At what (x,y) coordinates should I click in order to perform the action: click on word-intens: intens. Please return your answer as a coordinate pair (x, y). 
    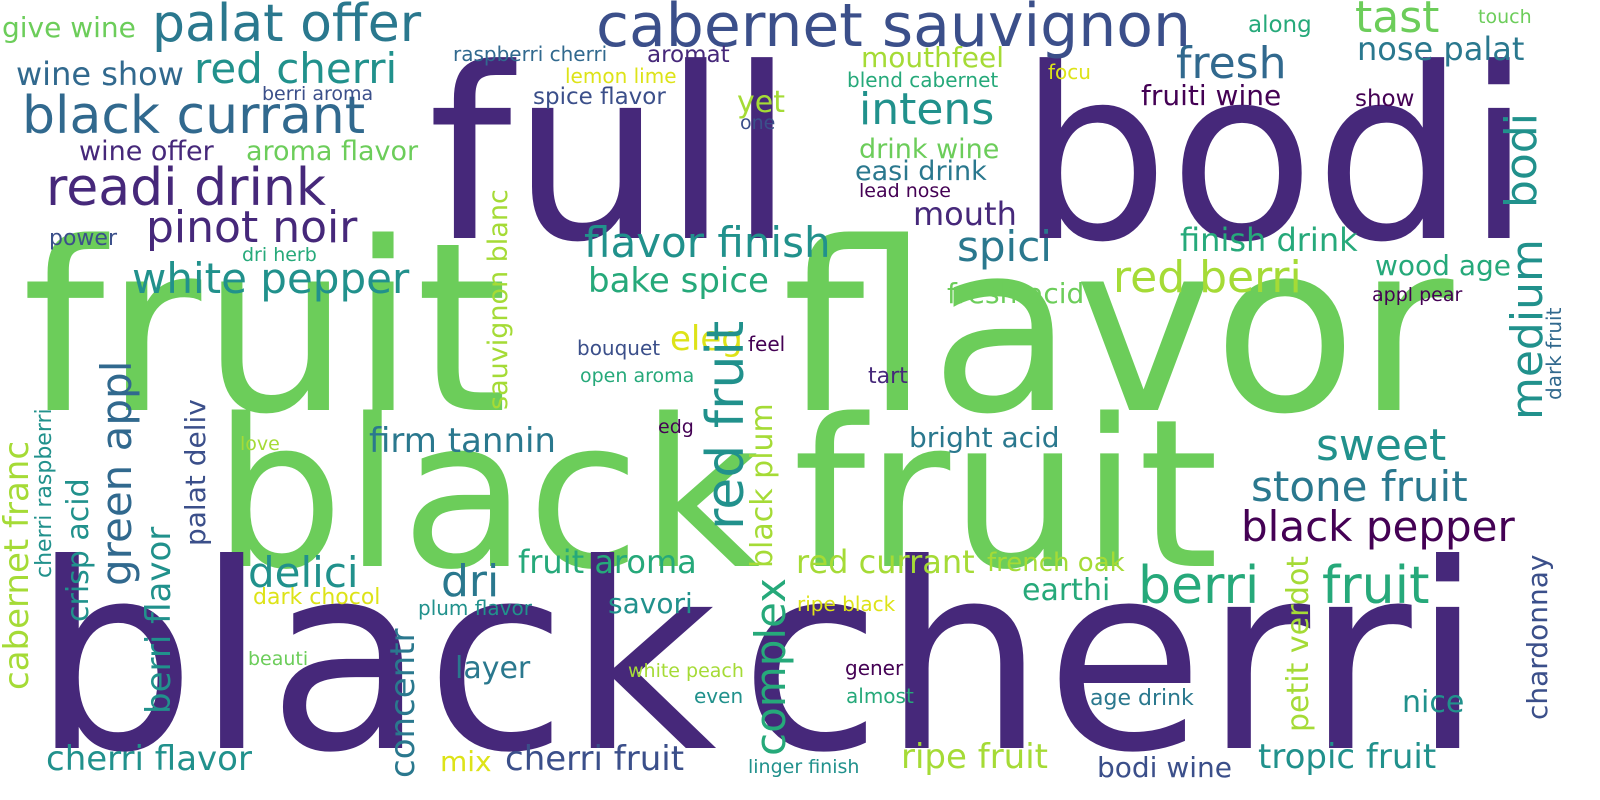
    Looking at the image, I should click on (927, 109).